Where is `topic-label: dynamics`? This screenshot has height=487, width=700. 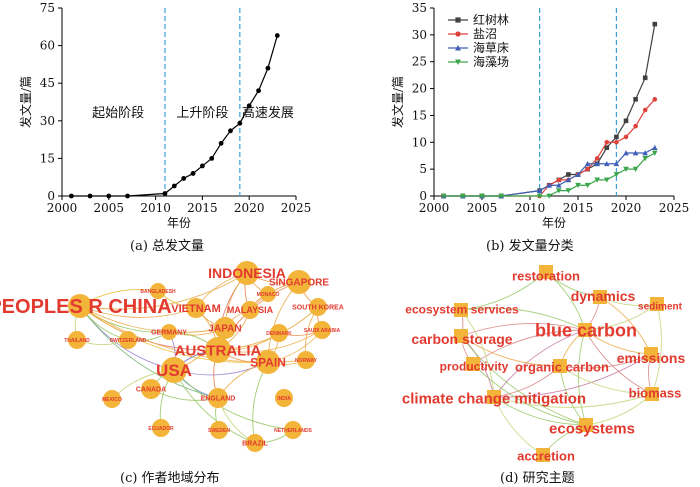 topic-label: dynamics is located at coordinates (603, 296).